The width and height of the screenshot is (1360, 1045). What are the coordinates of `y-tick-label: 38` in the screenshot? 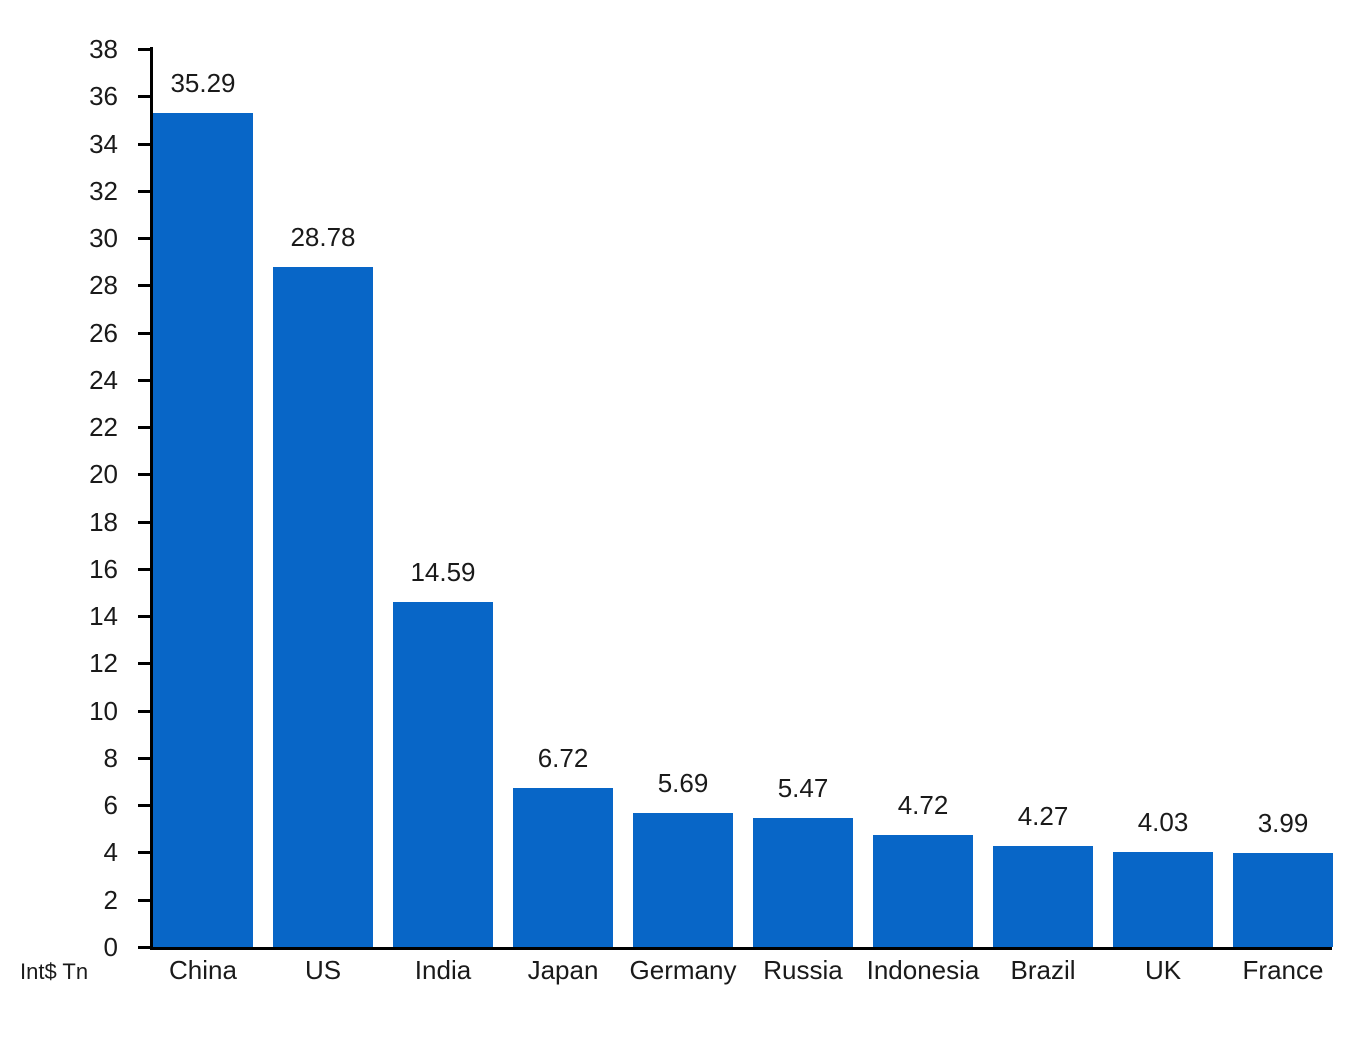 It's located at (103, 49).